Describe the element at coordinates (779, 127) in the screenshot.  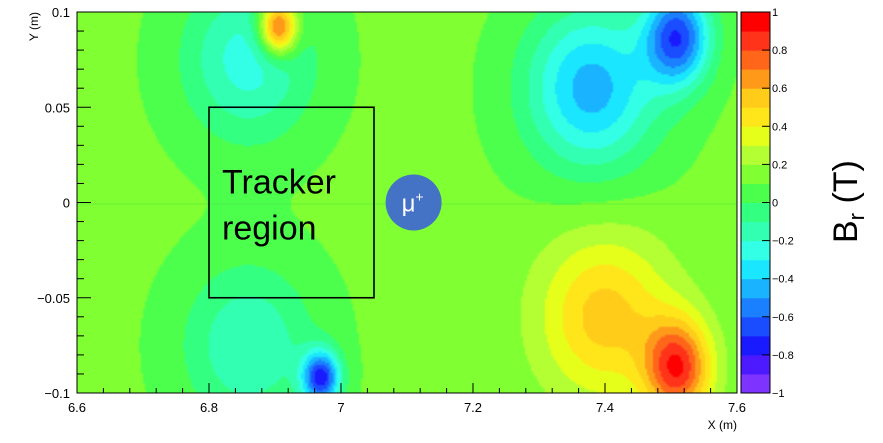
I see `colorbar-tick-label: 0.4` at that location.